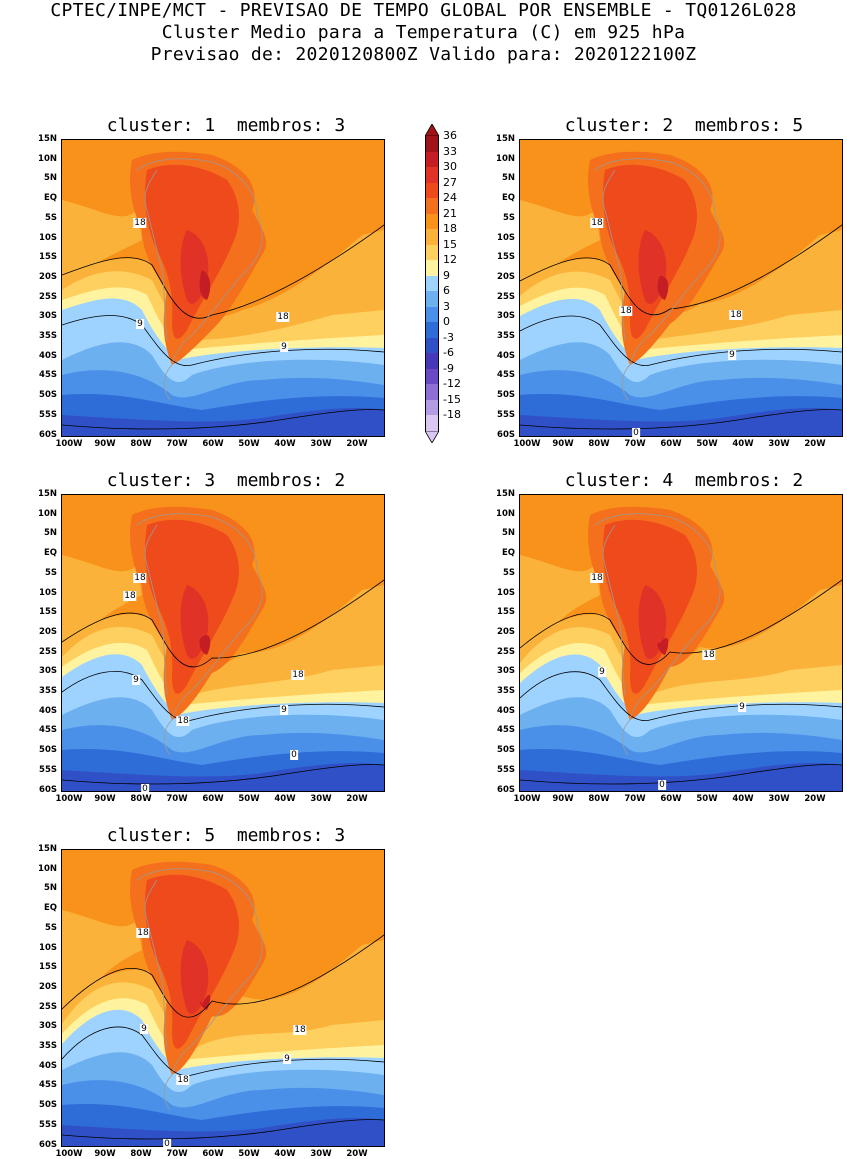 The width and height of the screenshot is (847, 1159). I want to click on panel-title: cluster: 4 membros: 2, so click(684, 480).